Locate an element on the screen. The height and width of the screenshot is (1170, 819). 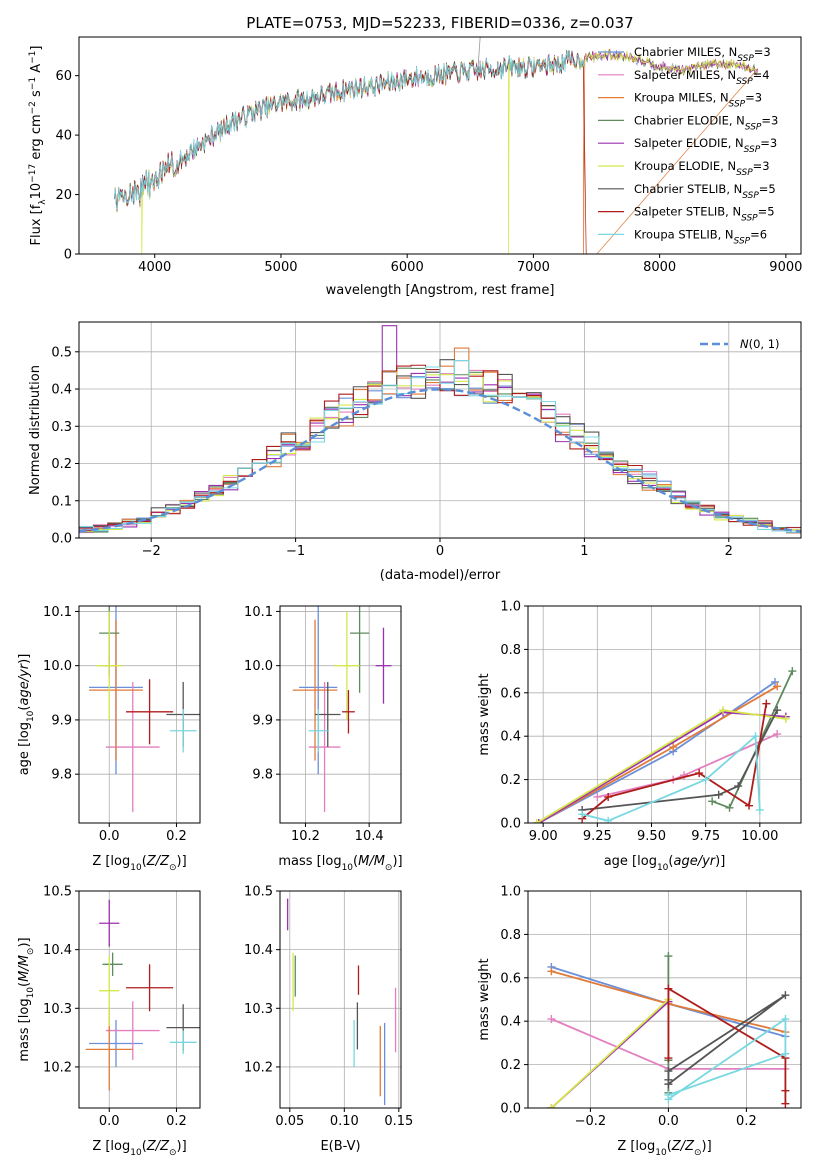
x-tick-label: 9.75 is located at coordinates (705, 836).